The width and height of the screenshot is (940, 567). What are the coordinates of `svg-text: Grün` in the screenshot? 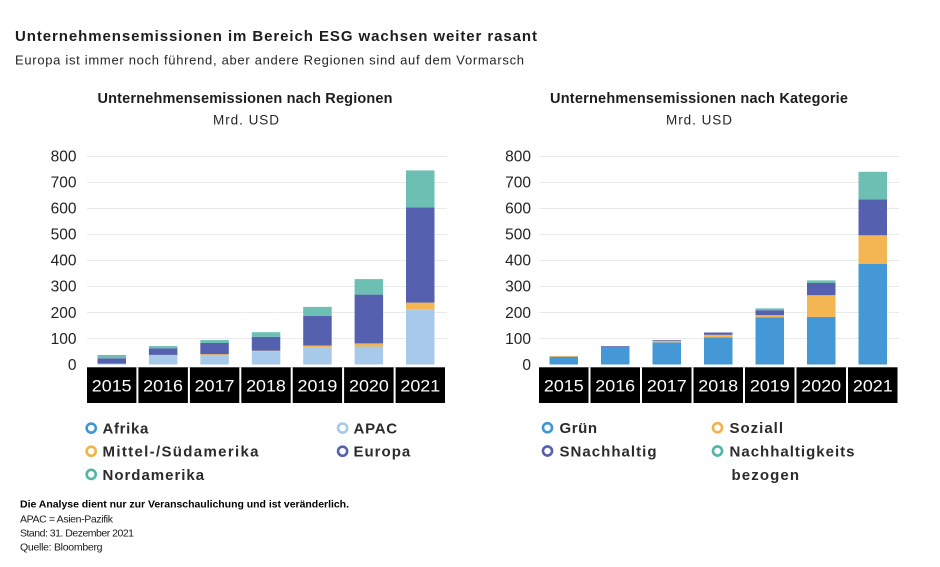 It's located at (579, 428).